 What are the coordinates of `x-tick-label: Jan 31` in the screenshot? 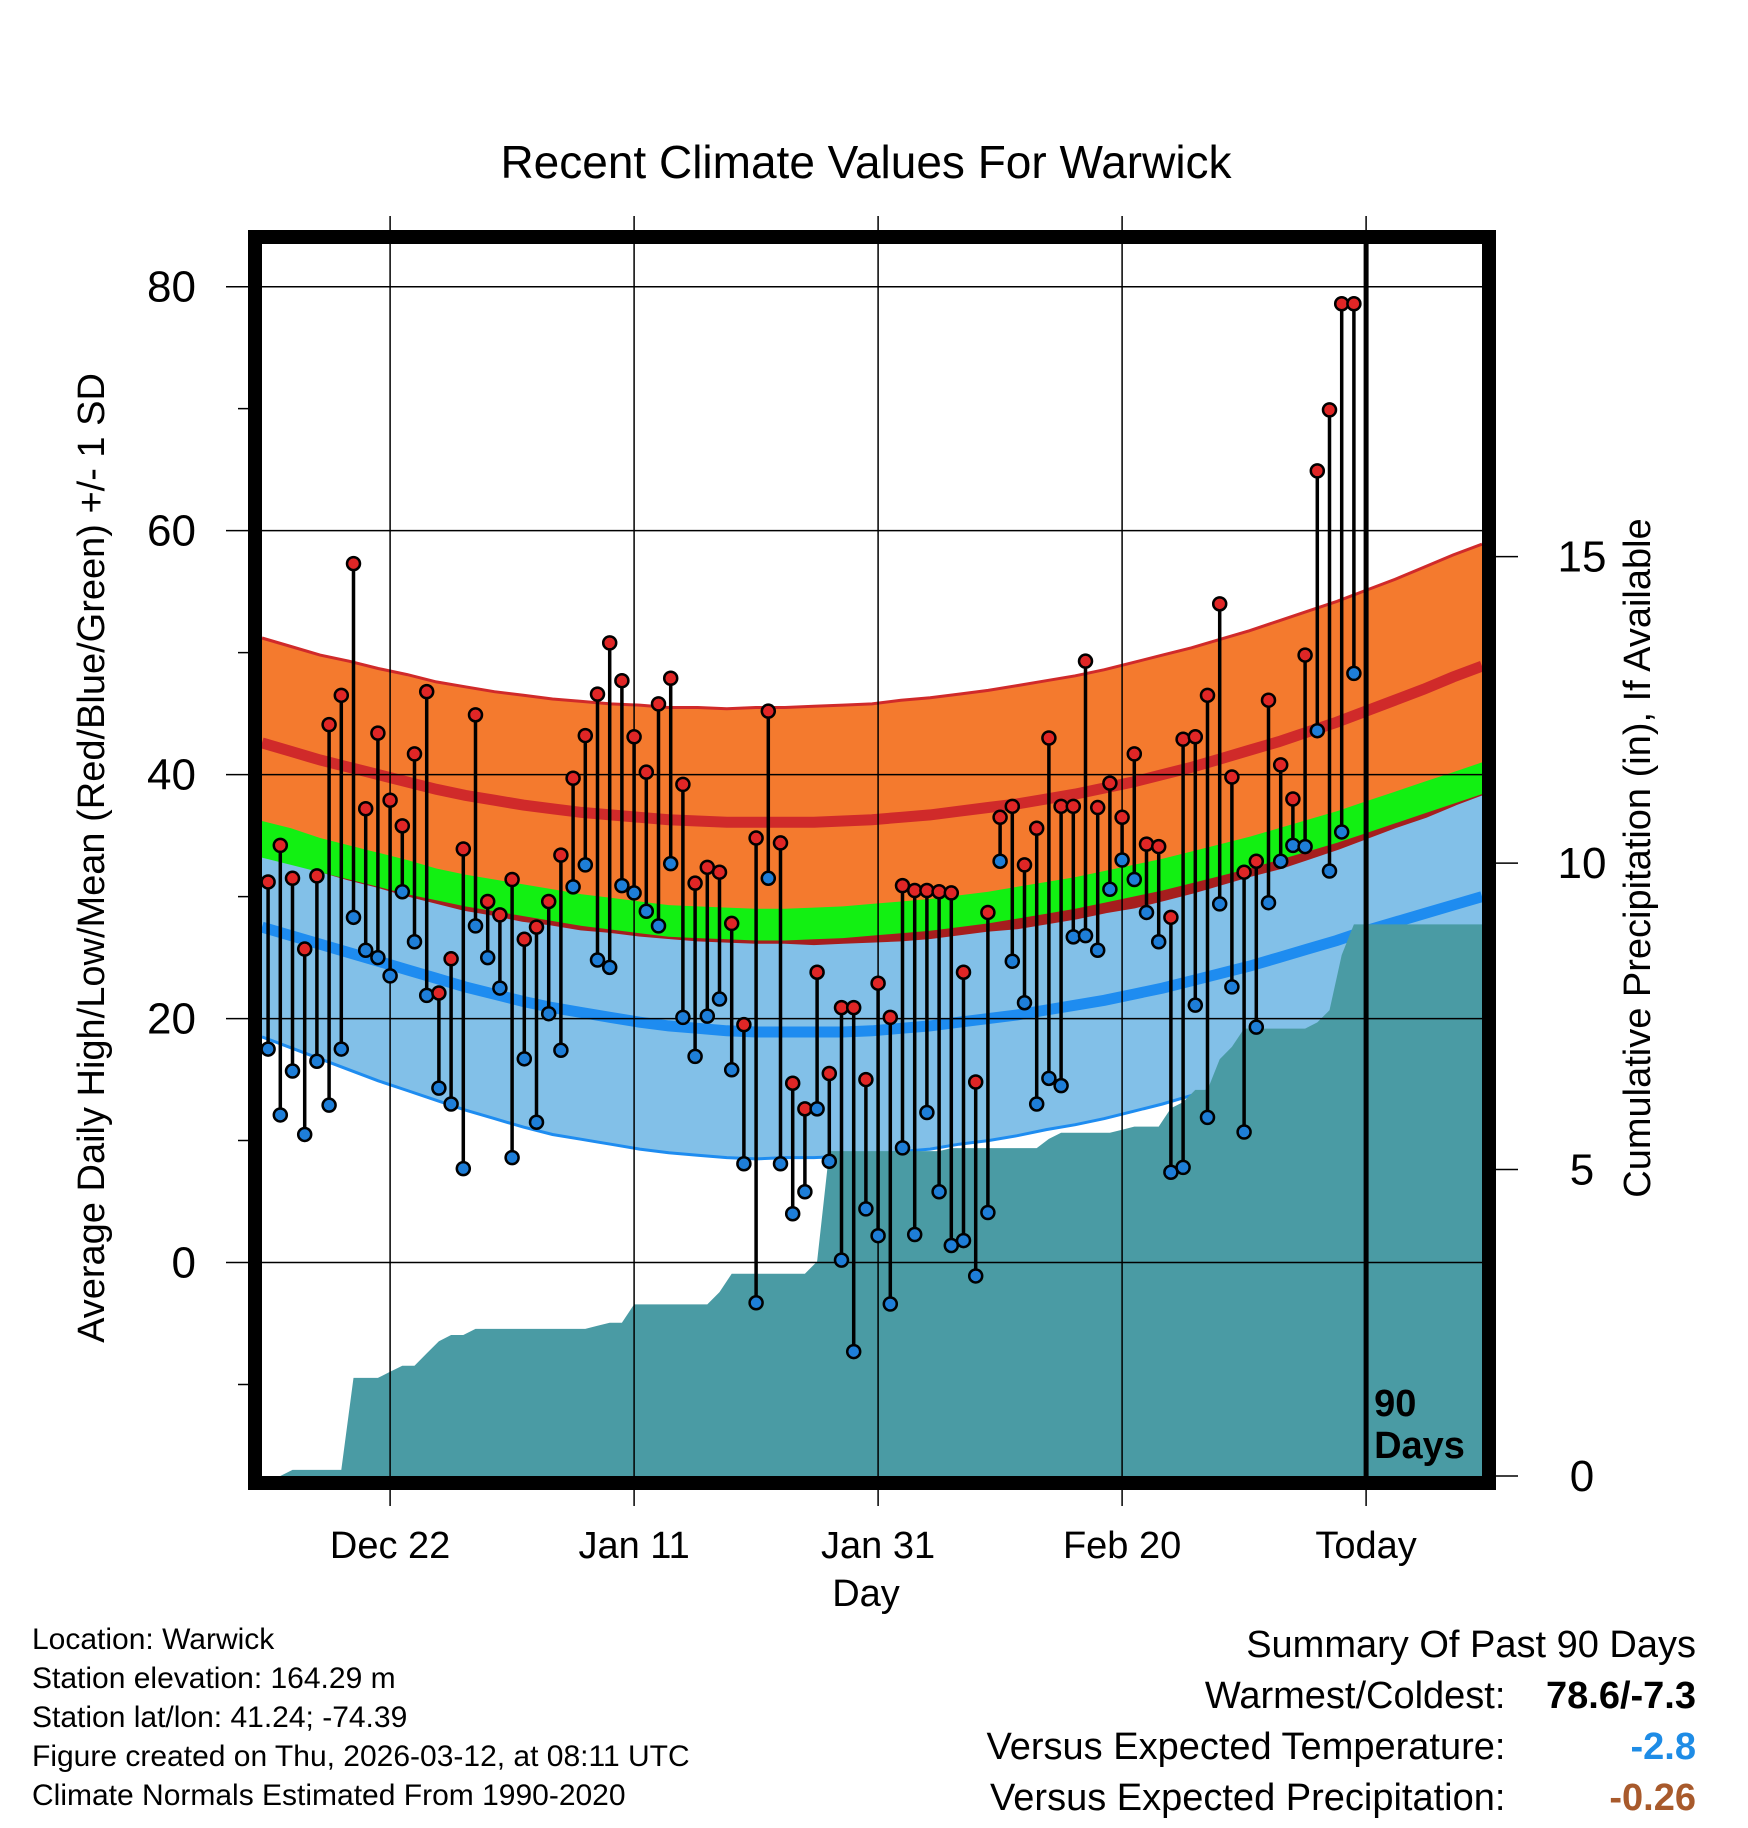 It's located at (878, 1546).